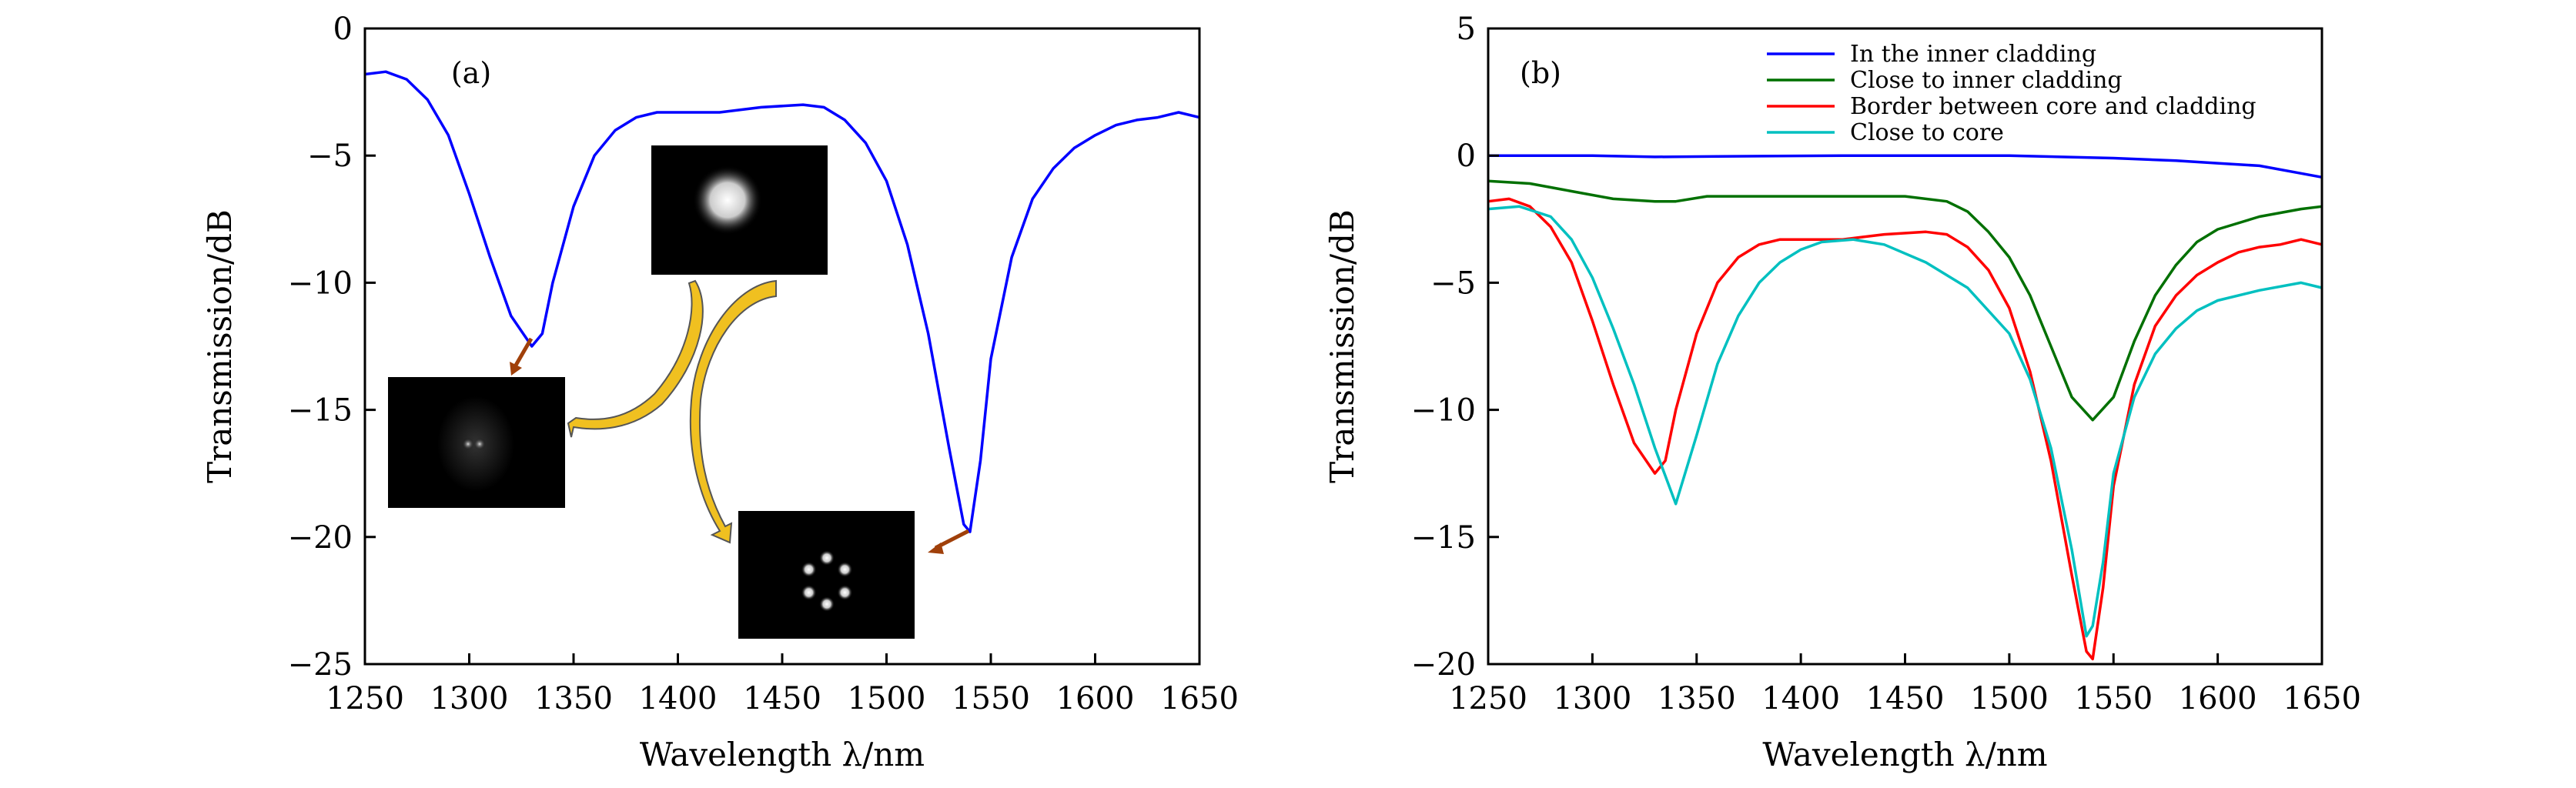 This screenshot has width=2576, height=788. Describe the element at coordinates (1467, 29) in the screenshot. I see `y-tick-label: 5` at that location.